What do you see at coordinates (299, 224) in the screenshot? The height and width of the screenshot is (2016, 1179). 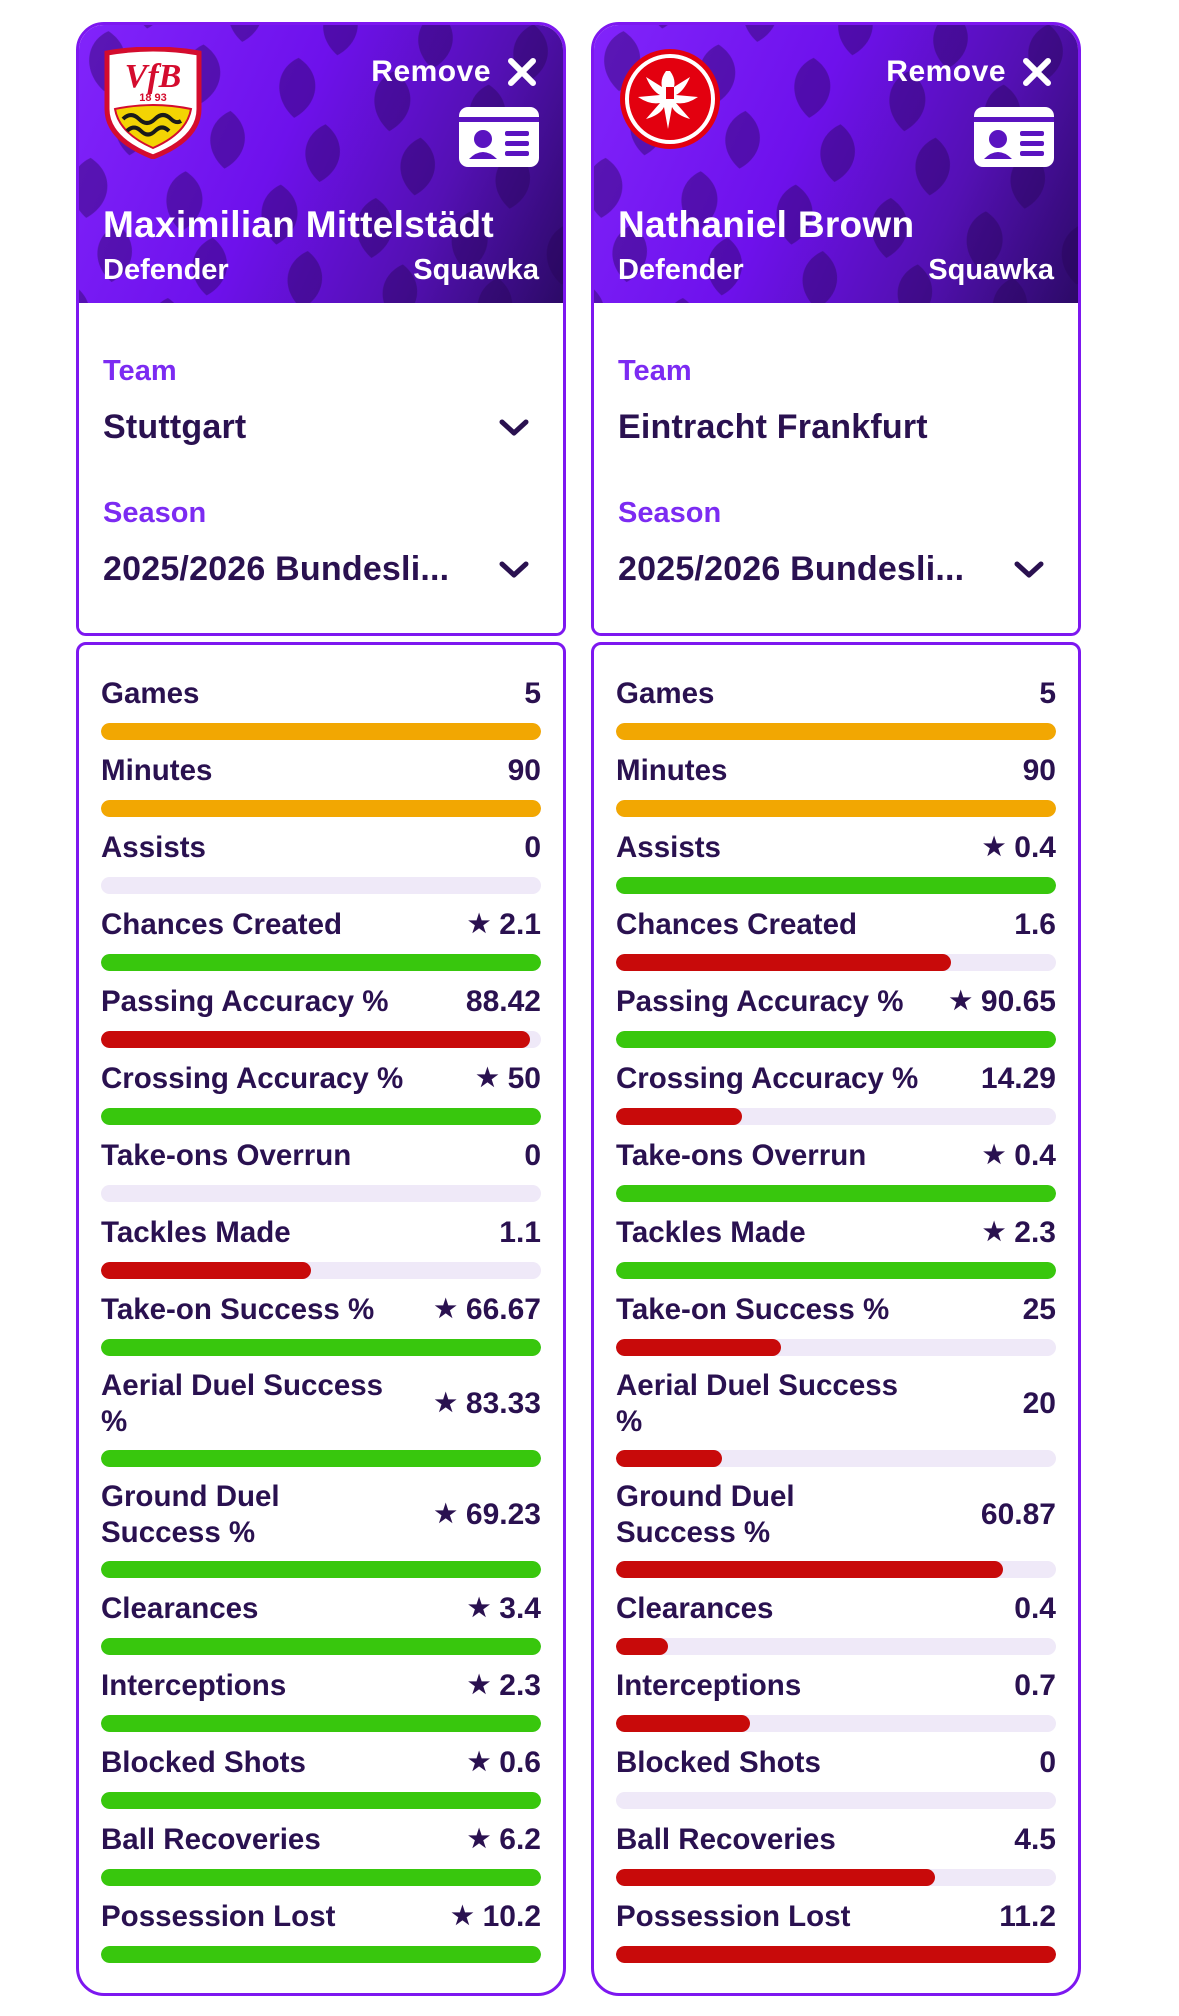 I see `player-name: Maximilian Mittelstädt` at bounding box center [299, 224].